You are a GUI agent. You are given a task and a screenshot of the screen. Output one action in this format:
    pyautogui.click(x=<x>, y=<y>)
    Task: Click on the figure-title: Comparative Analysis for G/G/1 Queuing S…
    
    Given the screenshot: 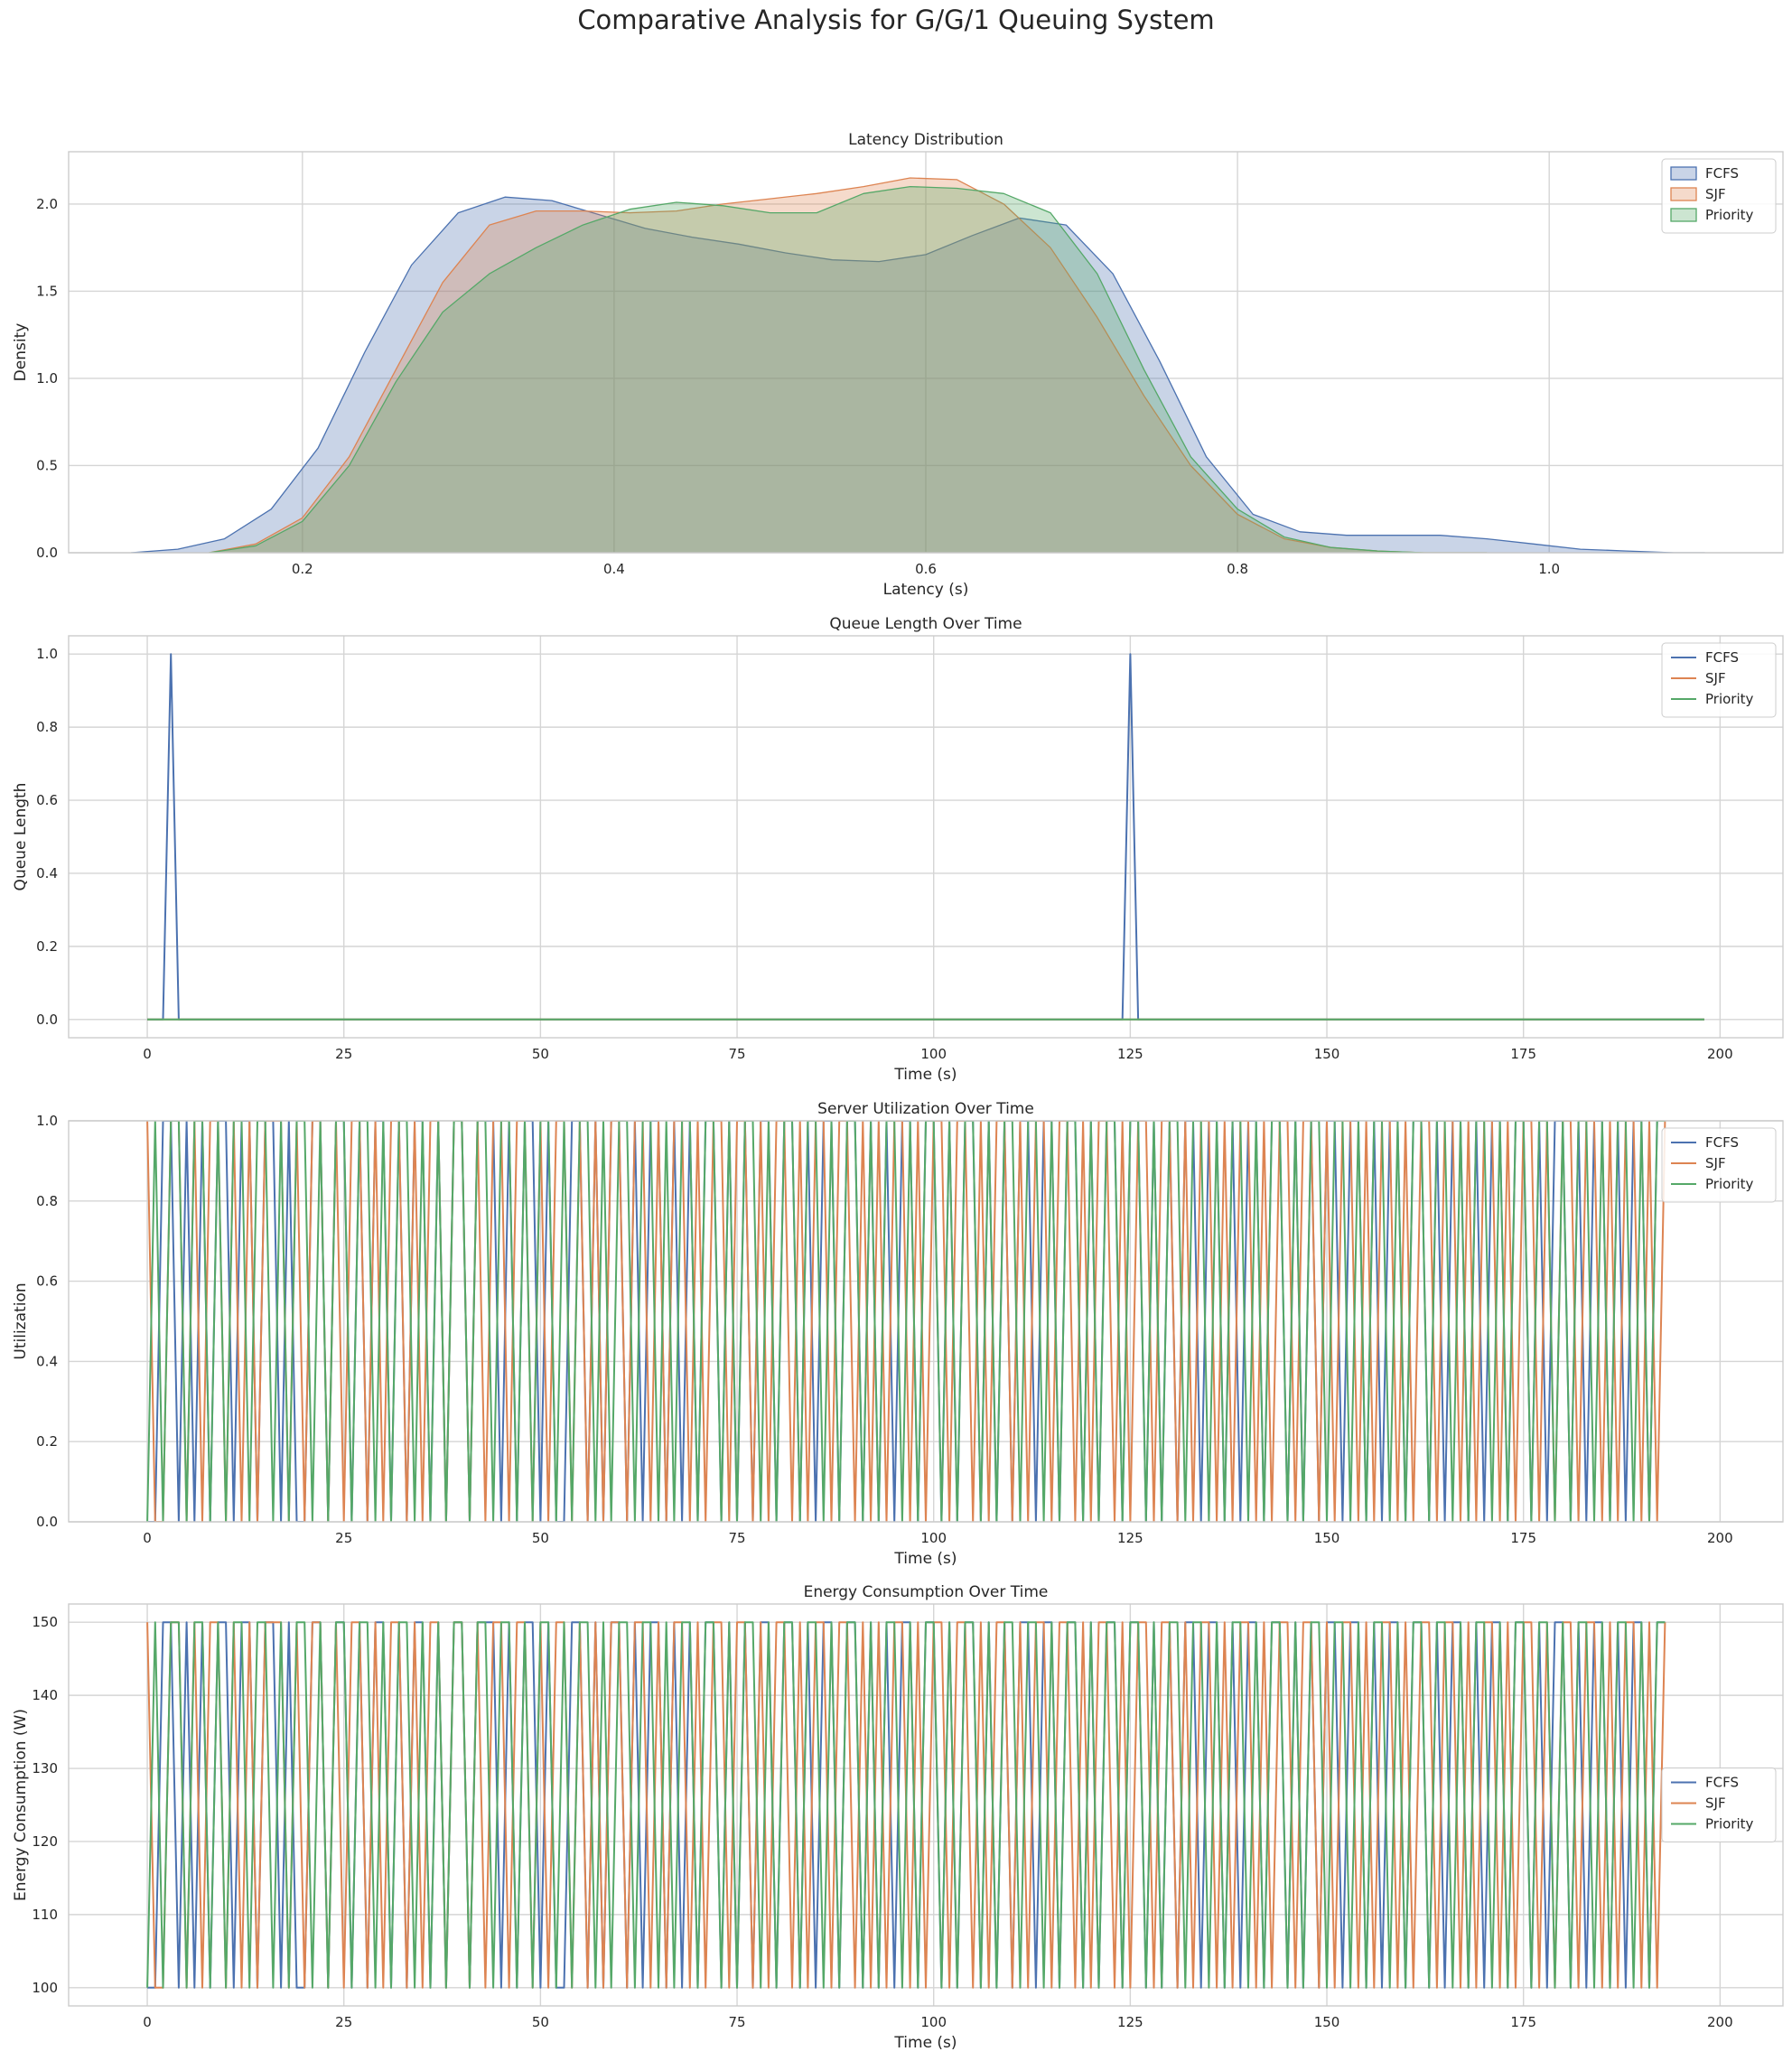 What is the action you would take?
    pyautogui.click(x=896, y=20)
    